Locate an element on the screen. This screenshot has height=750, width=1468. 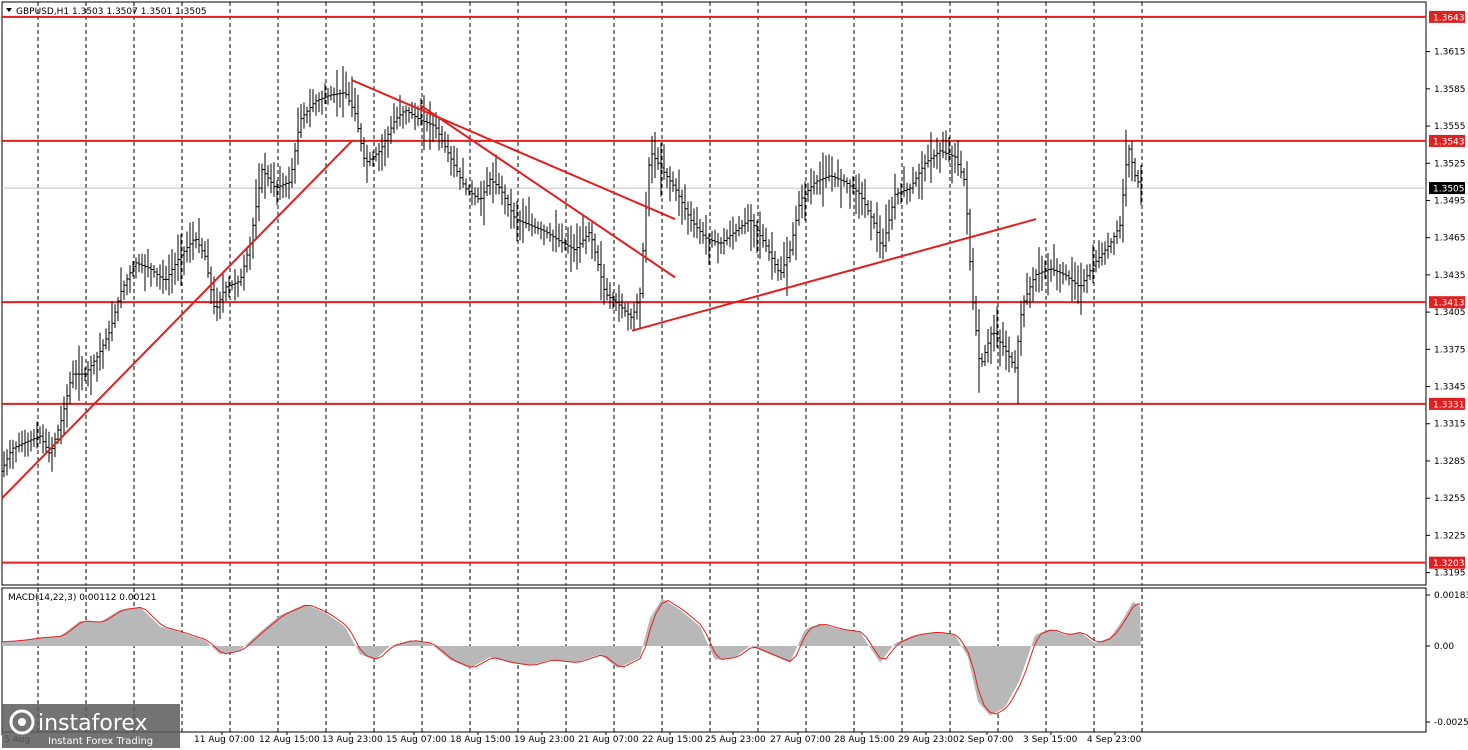
price-tick-label: 1.3285 is located at coordinates (1450, 462).